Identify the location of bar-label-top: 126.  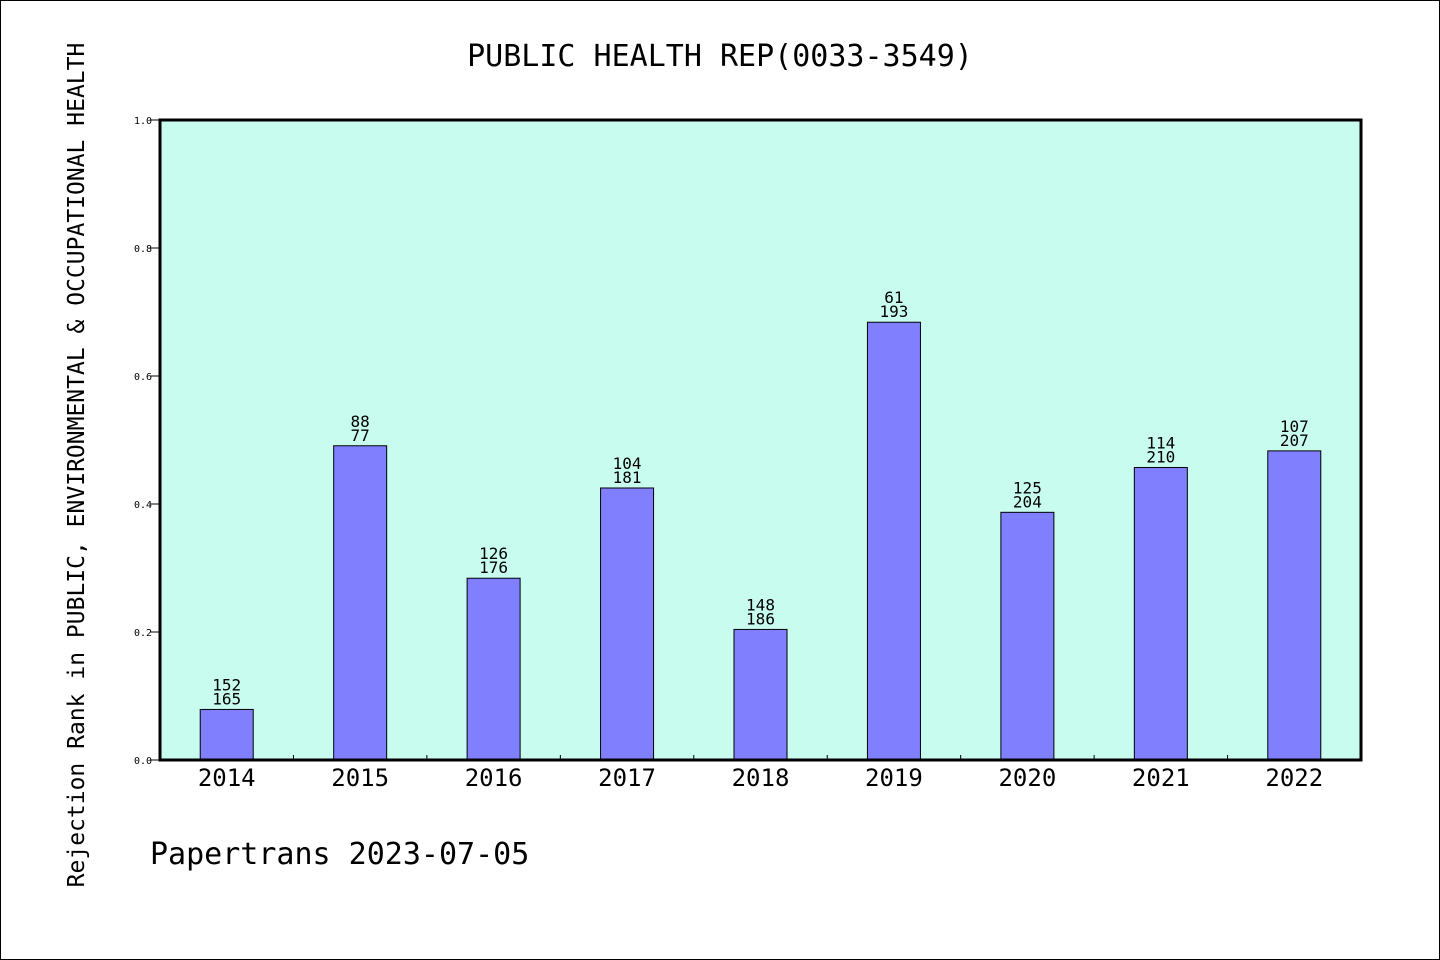
(493, 553).